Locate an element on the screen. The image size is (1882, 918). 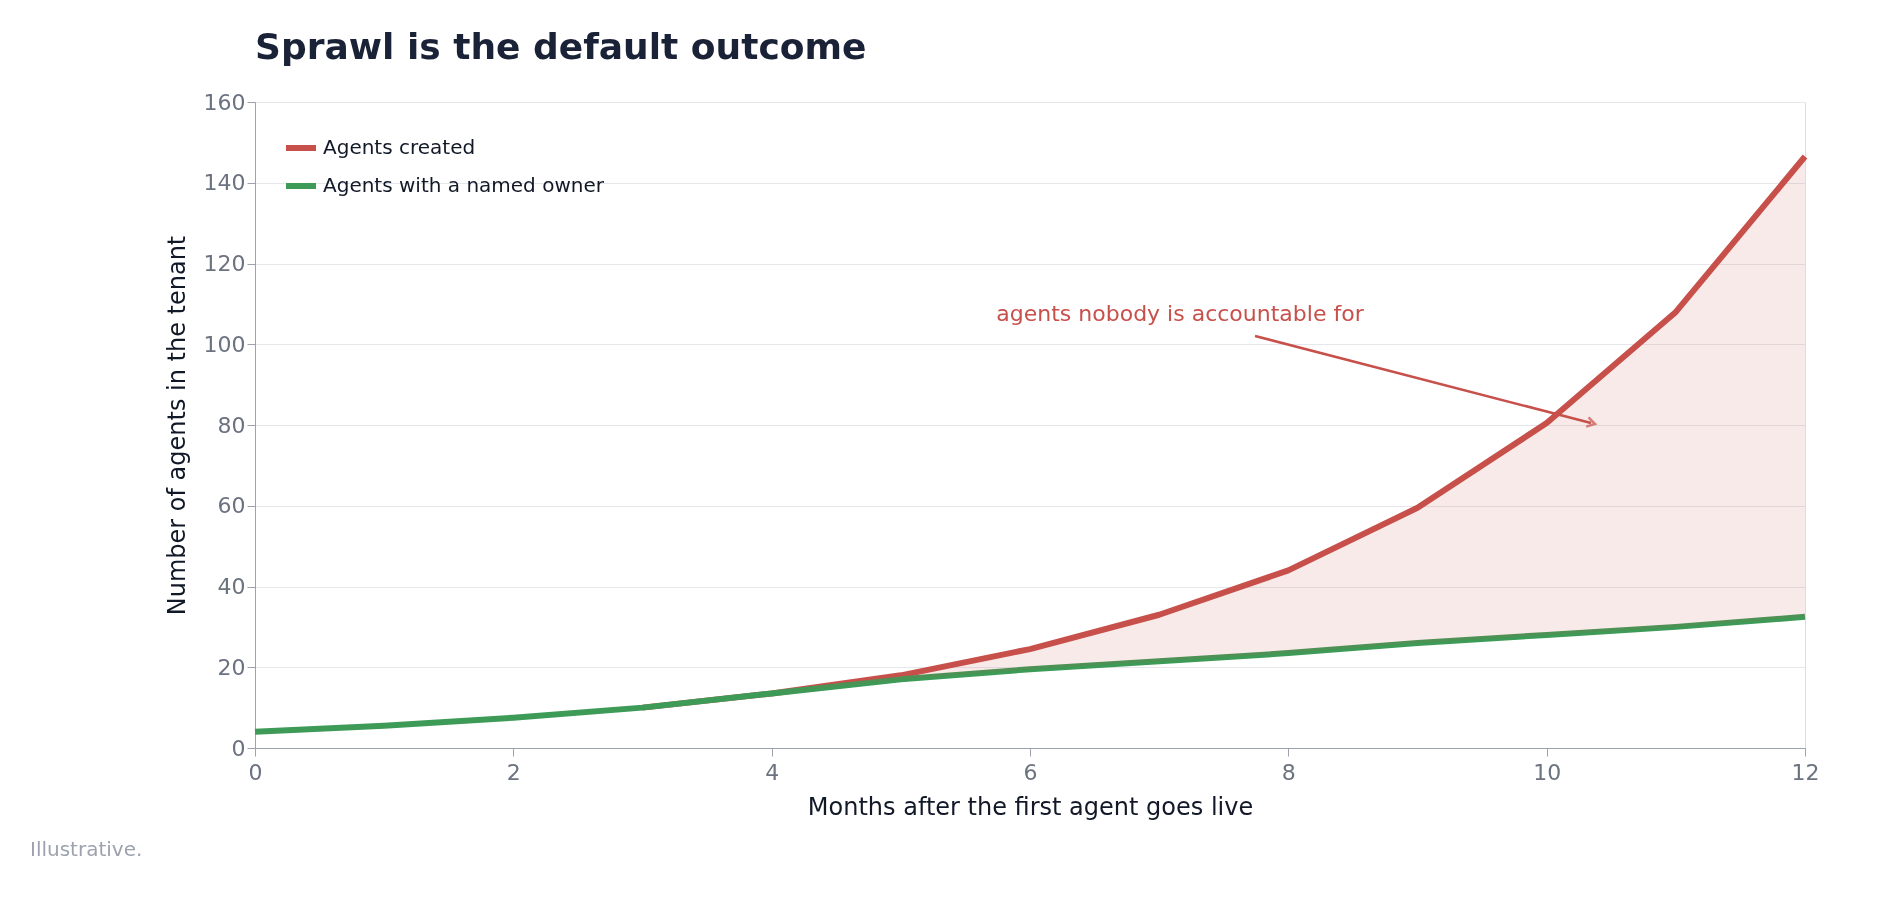
annotation: agents nobody is accountable for is located at coordinates (1180, 313).